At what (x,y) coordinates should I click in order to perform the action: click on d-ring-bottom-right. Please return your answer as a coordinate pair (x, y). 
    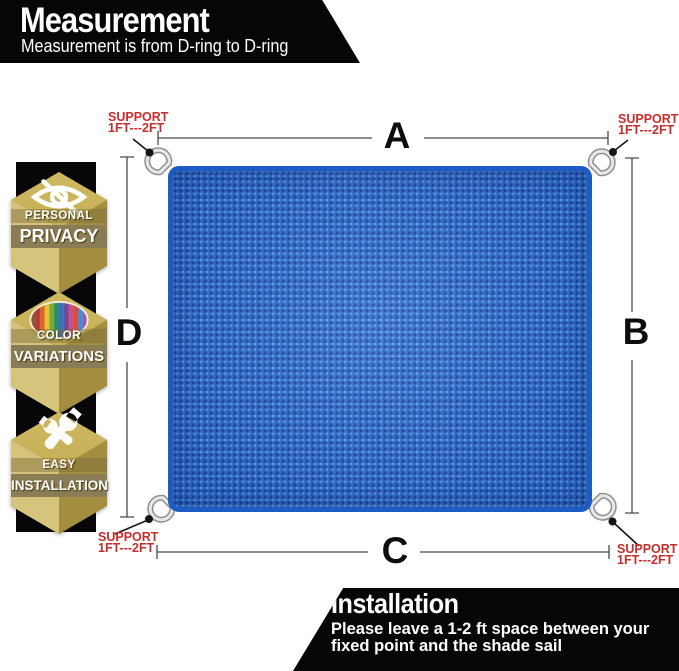
    Looking at the image, I should click on (602, 506).